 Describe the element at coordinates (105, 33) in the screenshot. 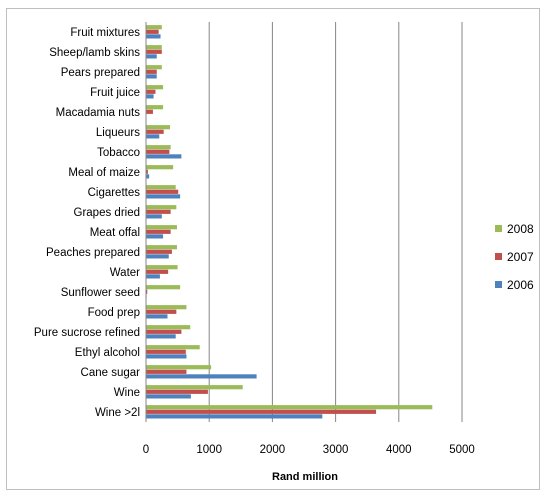

I see `category-label: Fruit mixtures` at that location.